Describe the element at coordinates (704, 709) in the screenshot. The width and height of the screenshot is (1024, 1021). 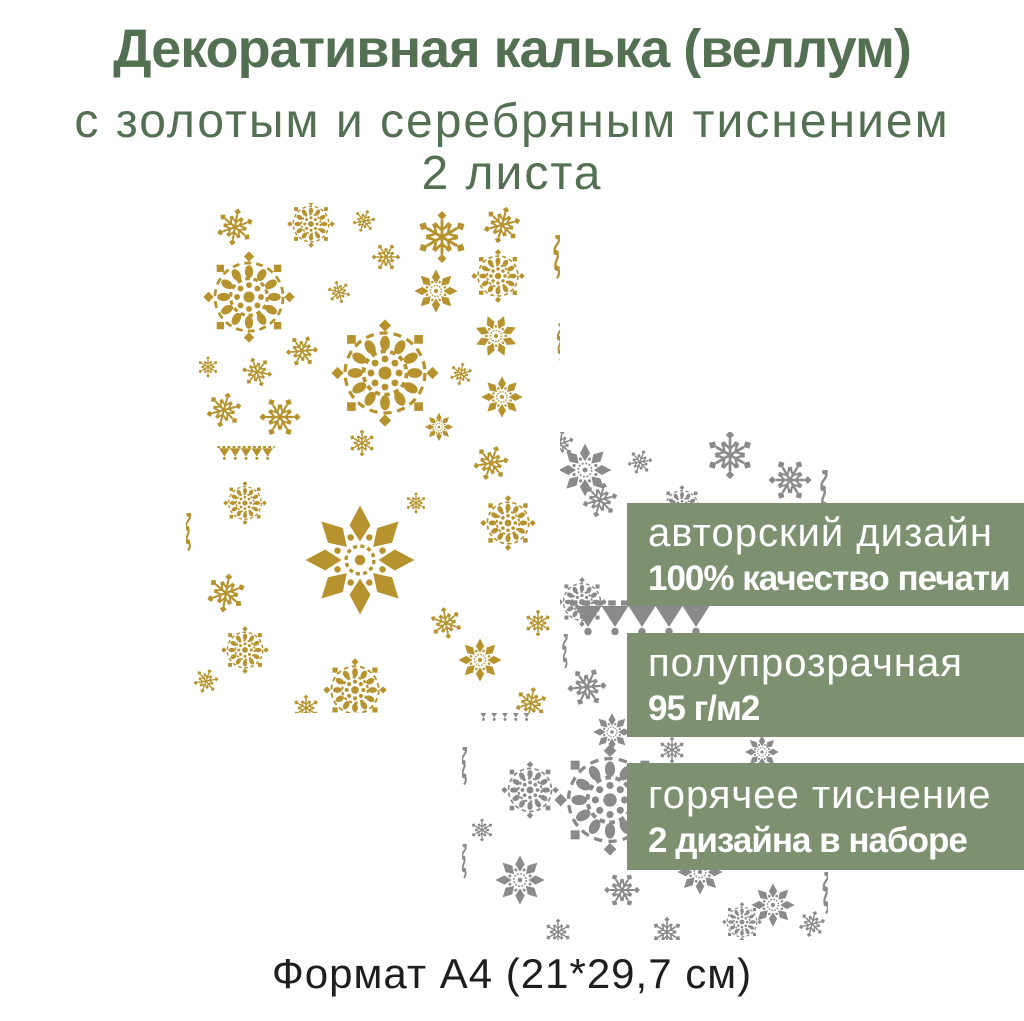
I see `badge-line-bold: 95 г/м2` at that location.